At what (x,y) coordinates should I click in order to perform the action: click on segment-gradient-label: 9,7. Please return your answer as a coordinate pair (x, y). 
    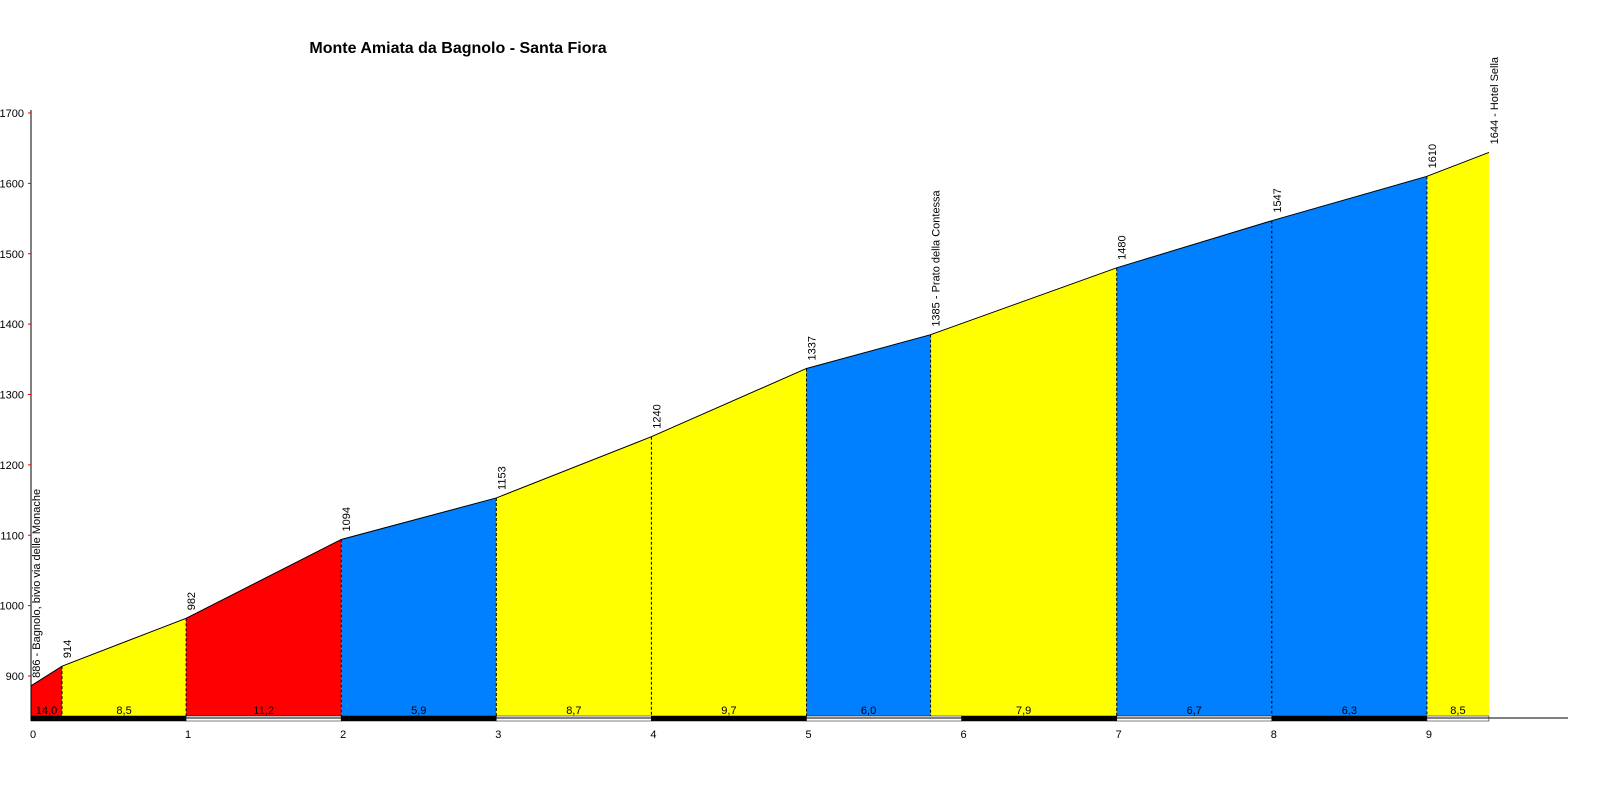
    Looking at the image, I should click on (728, 711).